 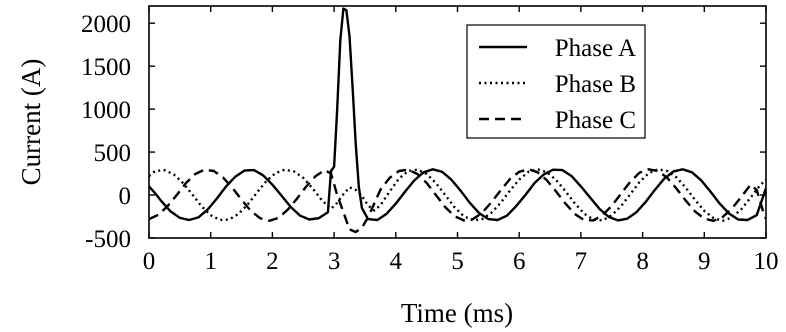 What do you see at coordinates (31, 122) in the screenshot?
I see `y-axis-label: Current (A)` at bounding box center [31, 122].